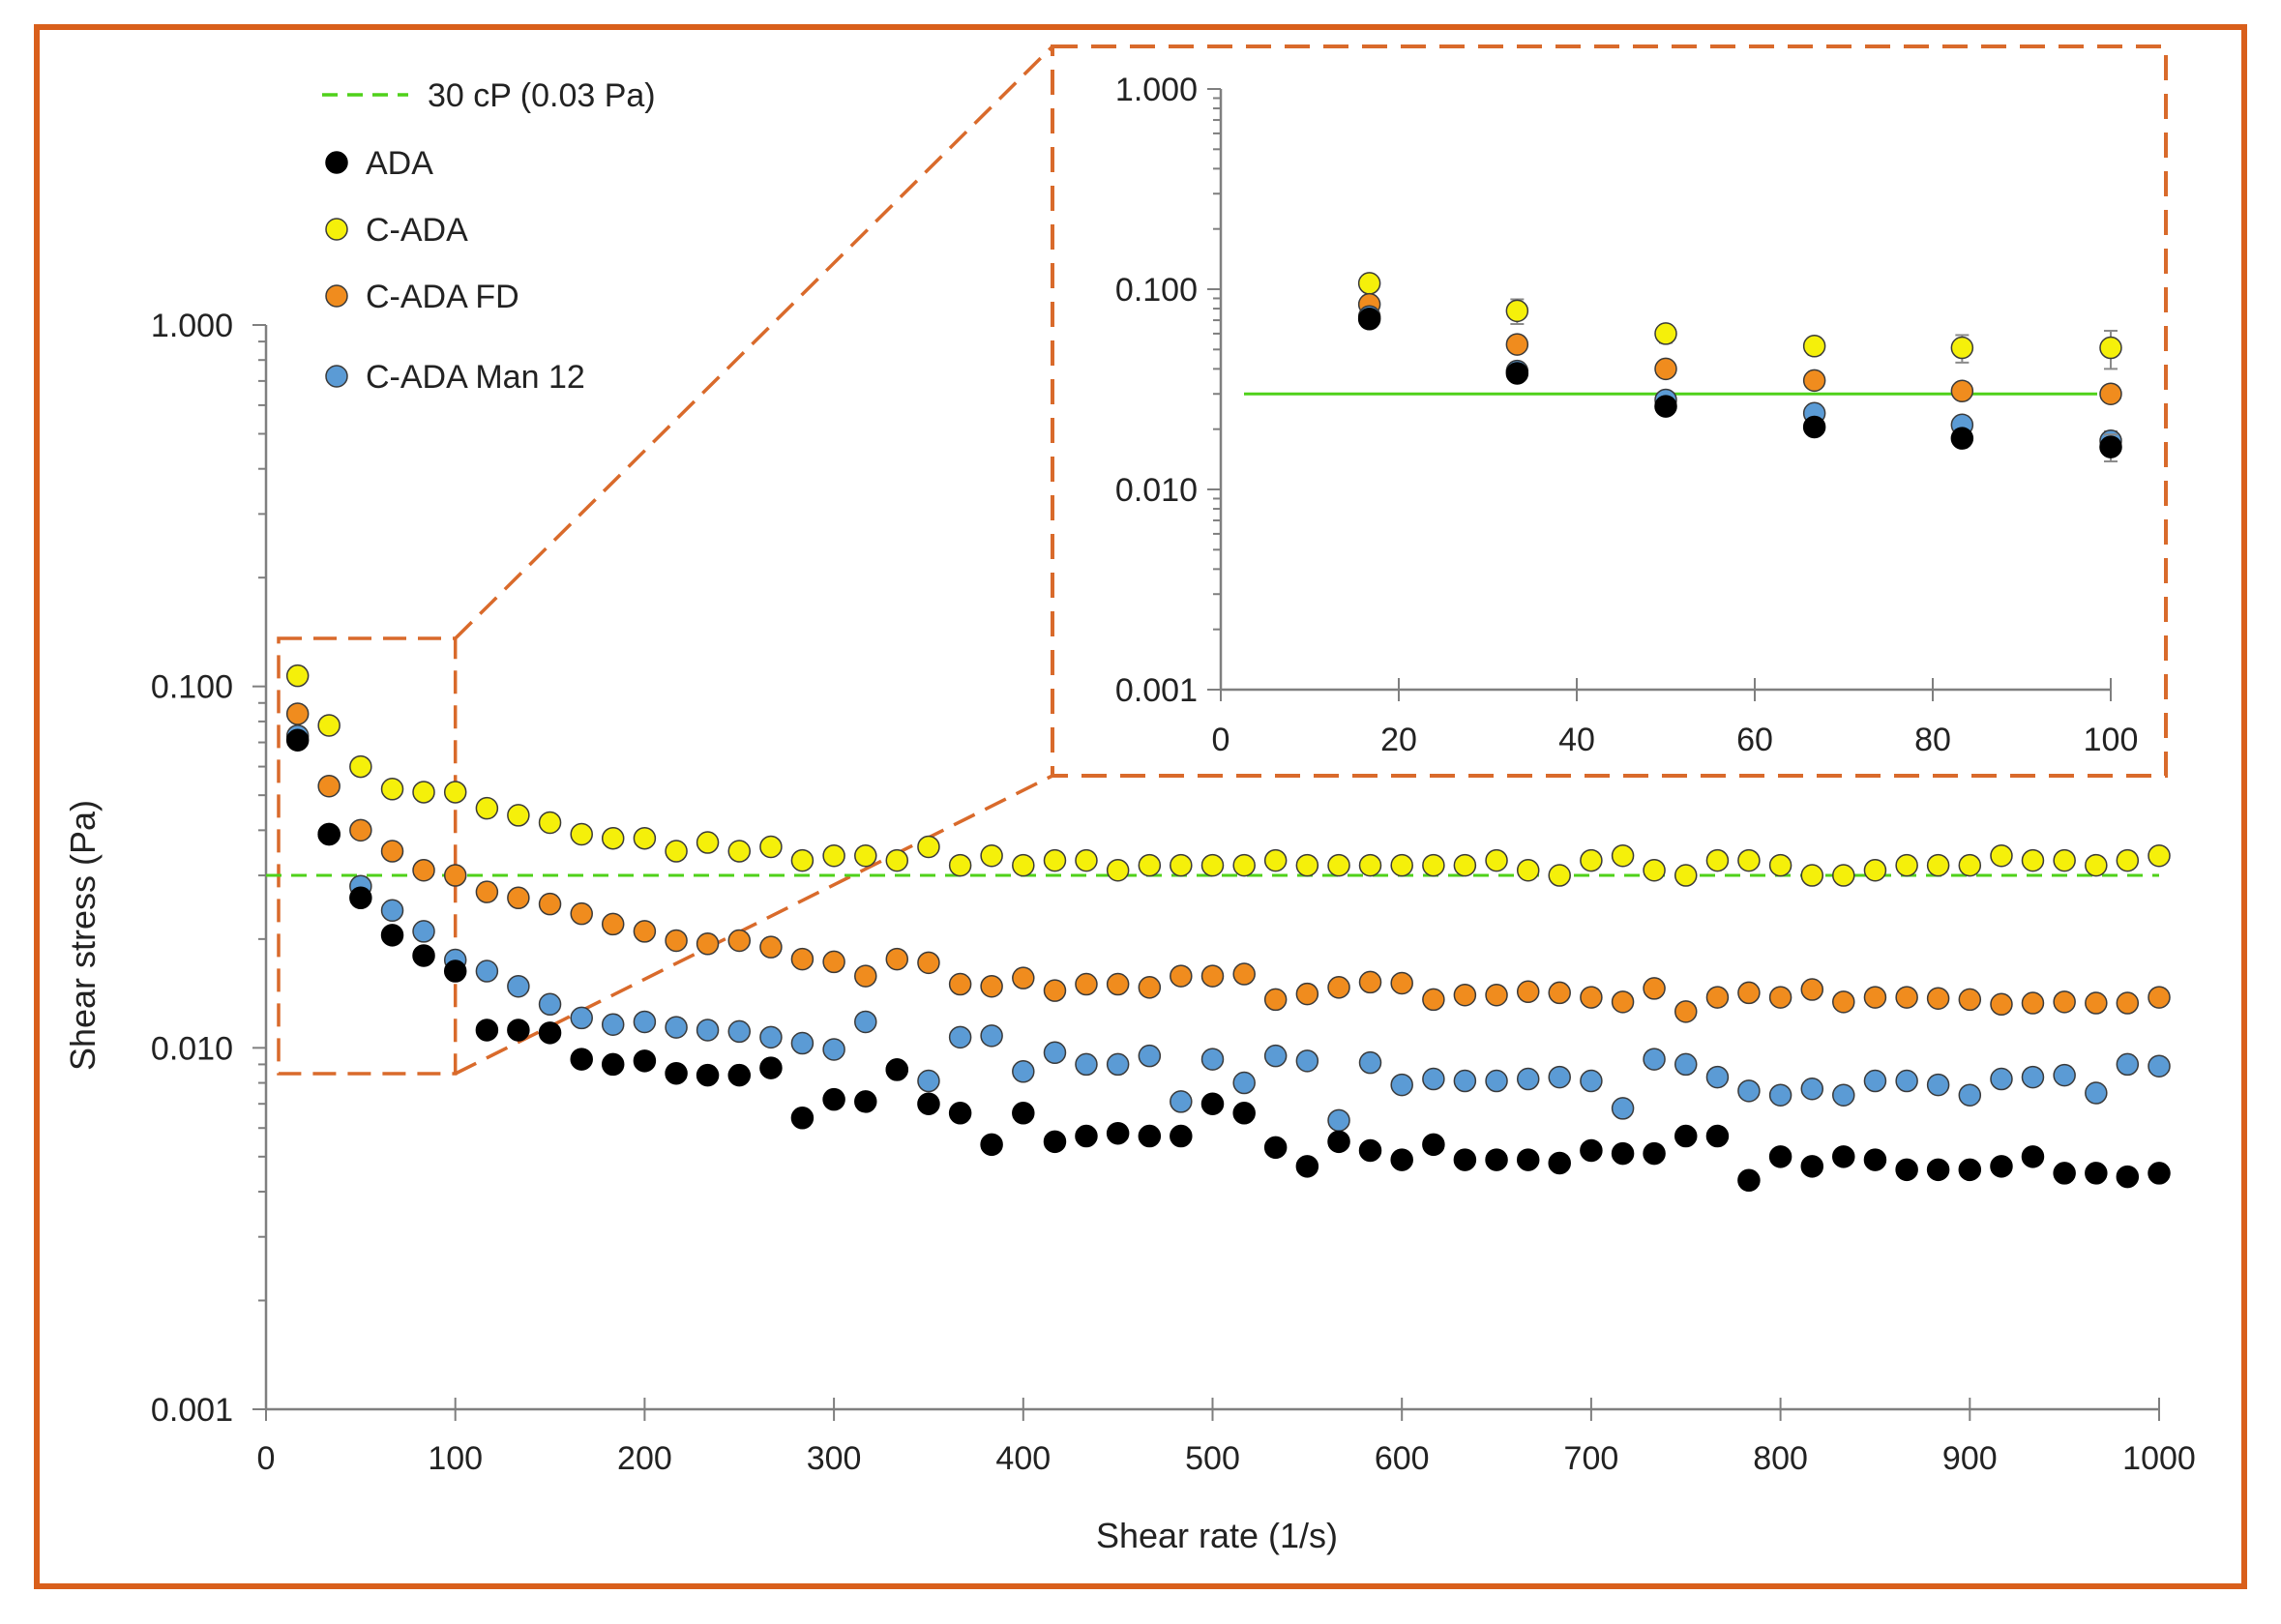 The width and height of the screenshot is (2281, 1624). Describe the element at coordinates (266, 1459) in the screenshot. I see `x-tick-label: 0` at that location.